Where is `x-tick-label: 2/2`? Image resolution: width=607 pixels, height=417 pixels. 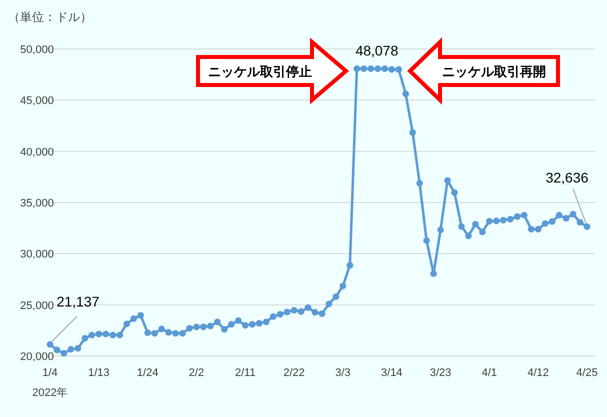 x-tick-label: 2/2 is located at coordinates (196, 373).